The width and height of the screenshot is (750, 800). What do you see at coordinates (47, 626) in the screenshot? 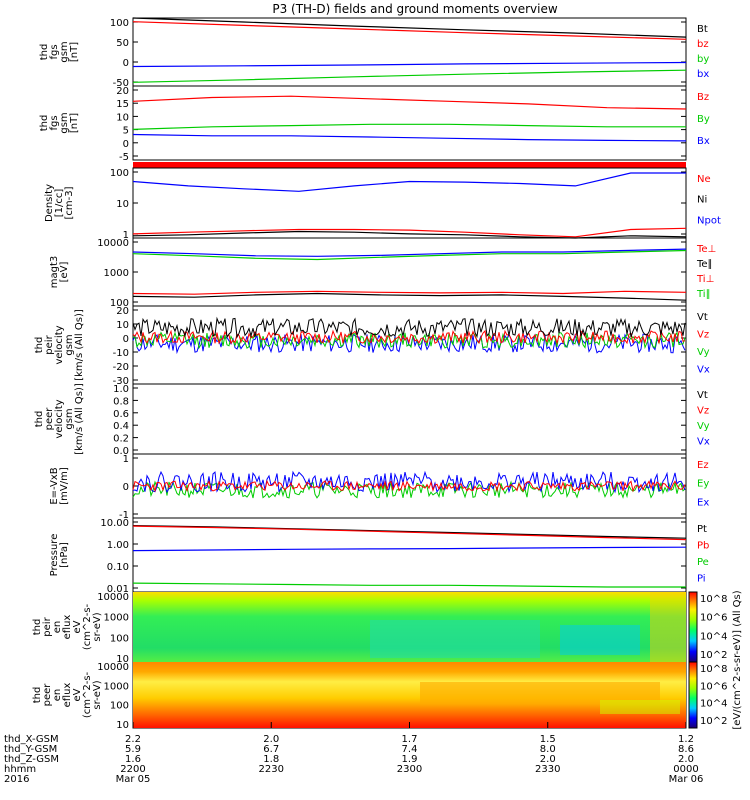
I see `ylabel-line: peir` at bounding box center [47, 626].